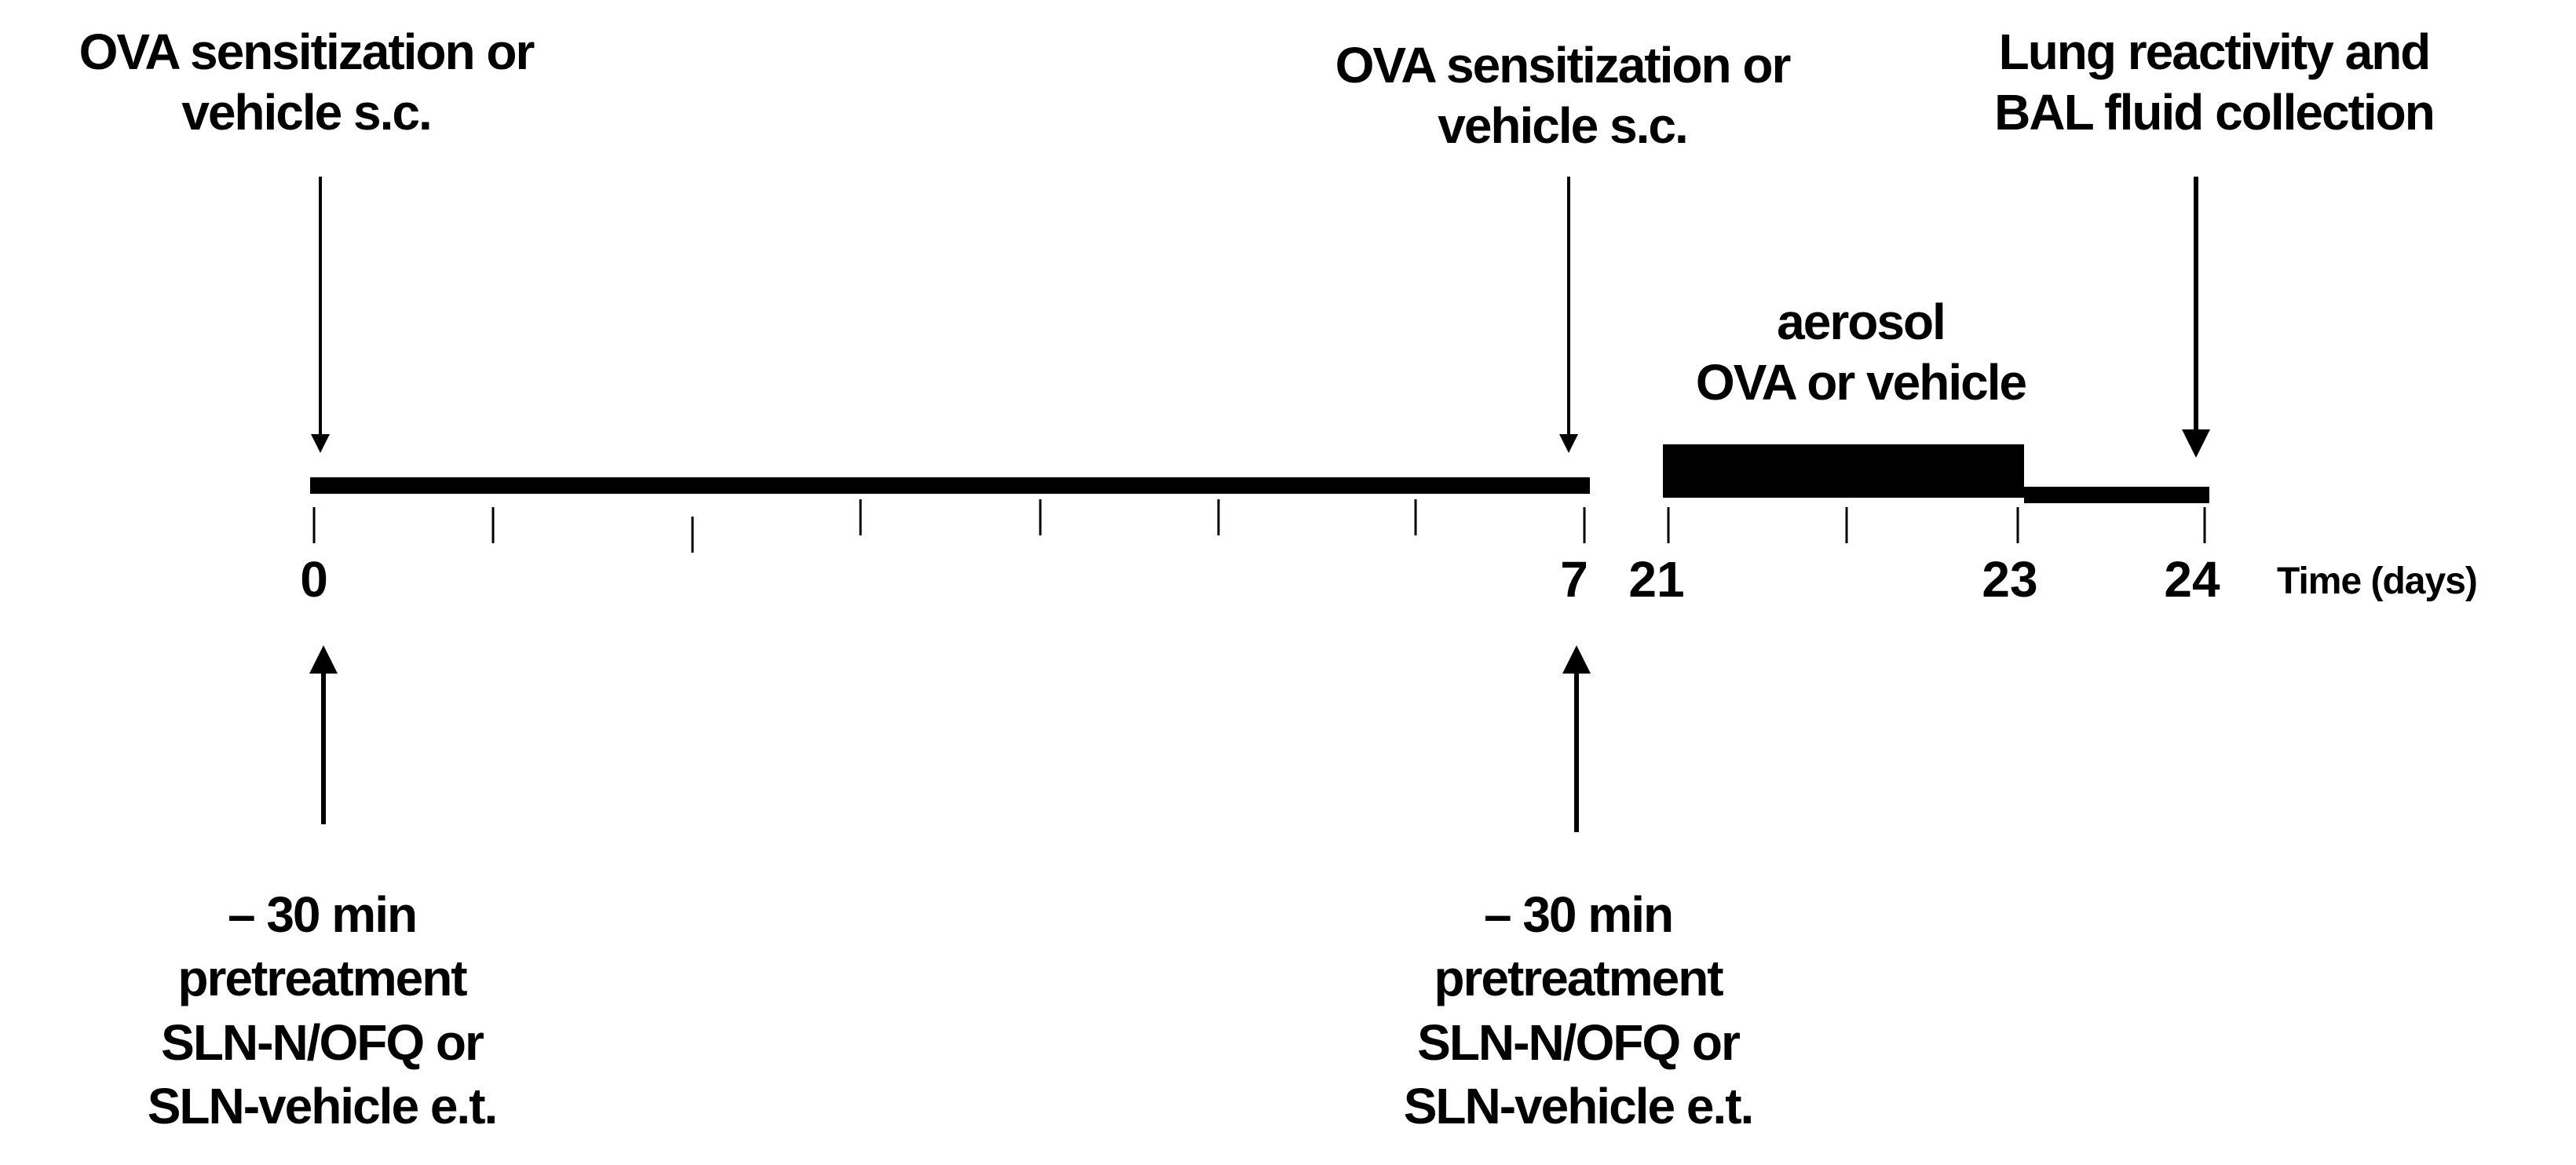 The width and height of the screenshot is (2576, 1165). What do you see at coordinates (1578, 978) in the screenshot?
I see `bottom-event-day7-line2: pretreatment` at bounding box center [1578, 978].